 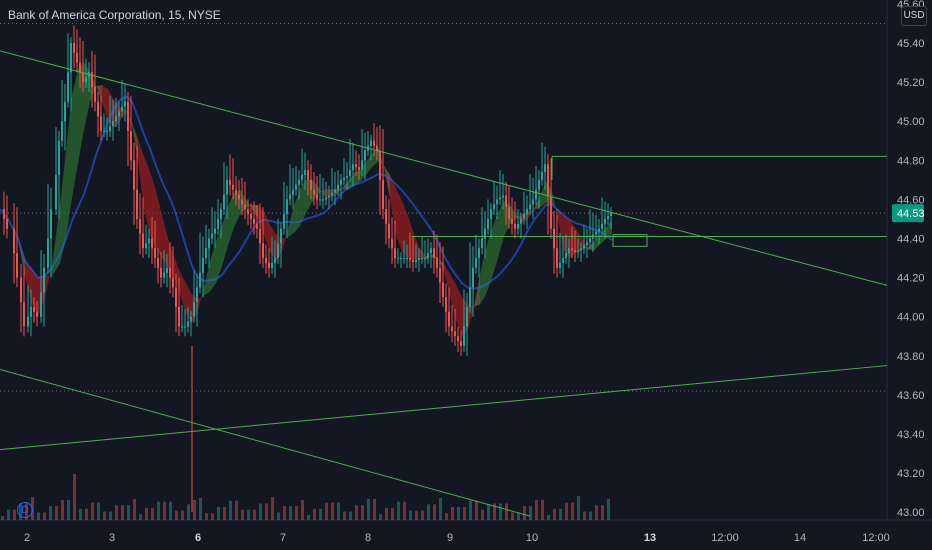 I want to click on dividend-marker-icon: D, so click(x=25, y=510).